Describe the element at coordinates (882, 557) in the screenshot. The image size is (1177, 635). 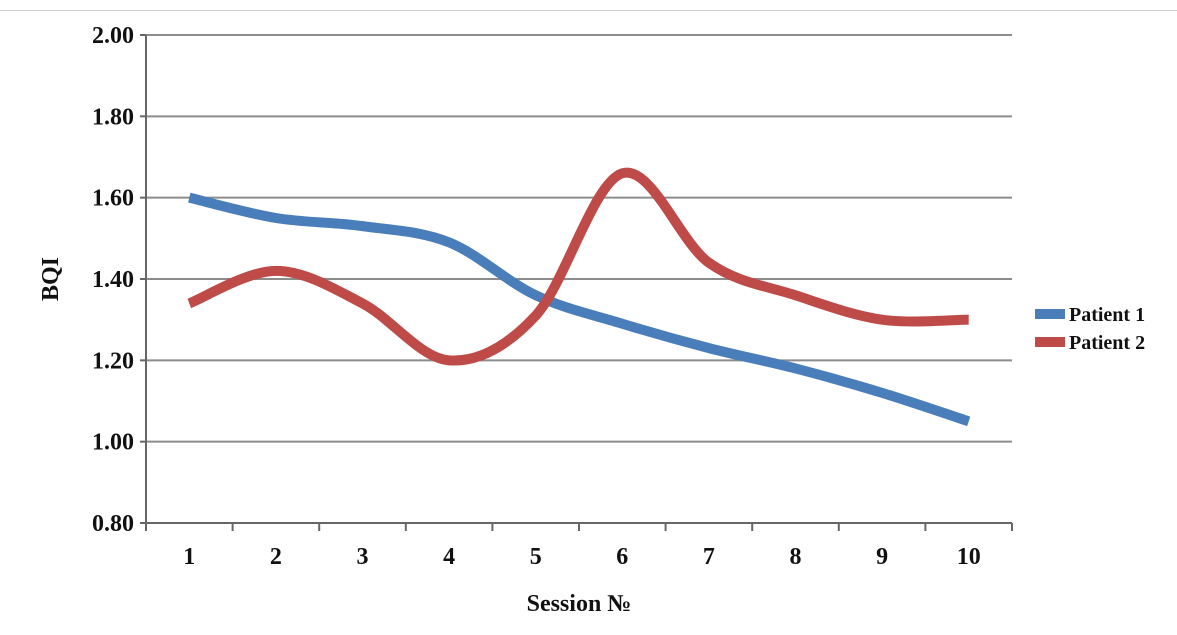
I see `x-tick-label: 9` at that location.